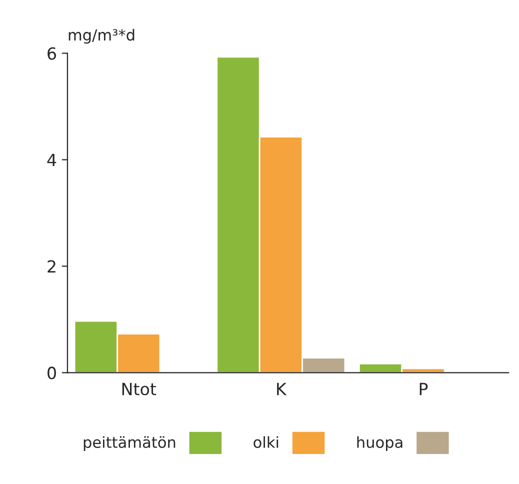 This screenshot has width=519, height=484. Describe the element at coordinates (52, 53) in the screenshot. I see `y-tick-label: 6` at that location.